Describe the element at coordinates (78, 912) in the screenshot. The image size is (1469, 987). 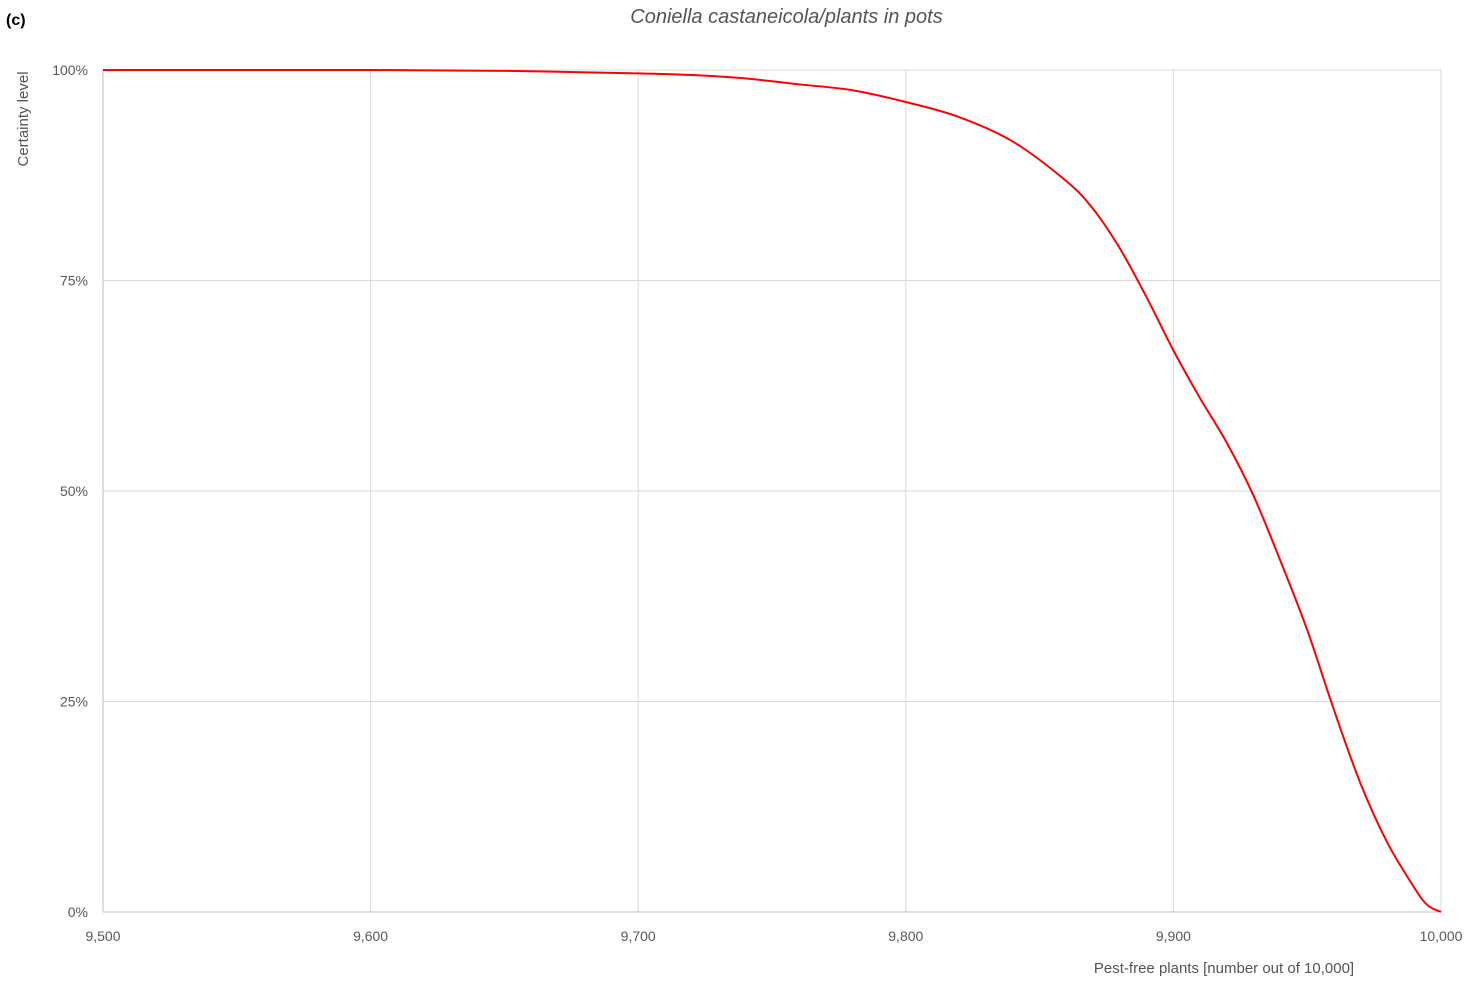
I see `y-tick-label: 0%` at that location.